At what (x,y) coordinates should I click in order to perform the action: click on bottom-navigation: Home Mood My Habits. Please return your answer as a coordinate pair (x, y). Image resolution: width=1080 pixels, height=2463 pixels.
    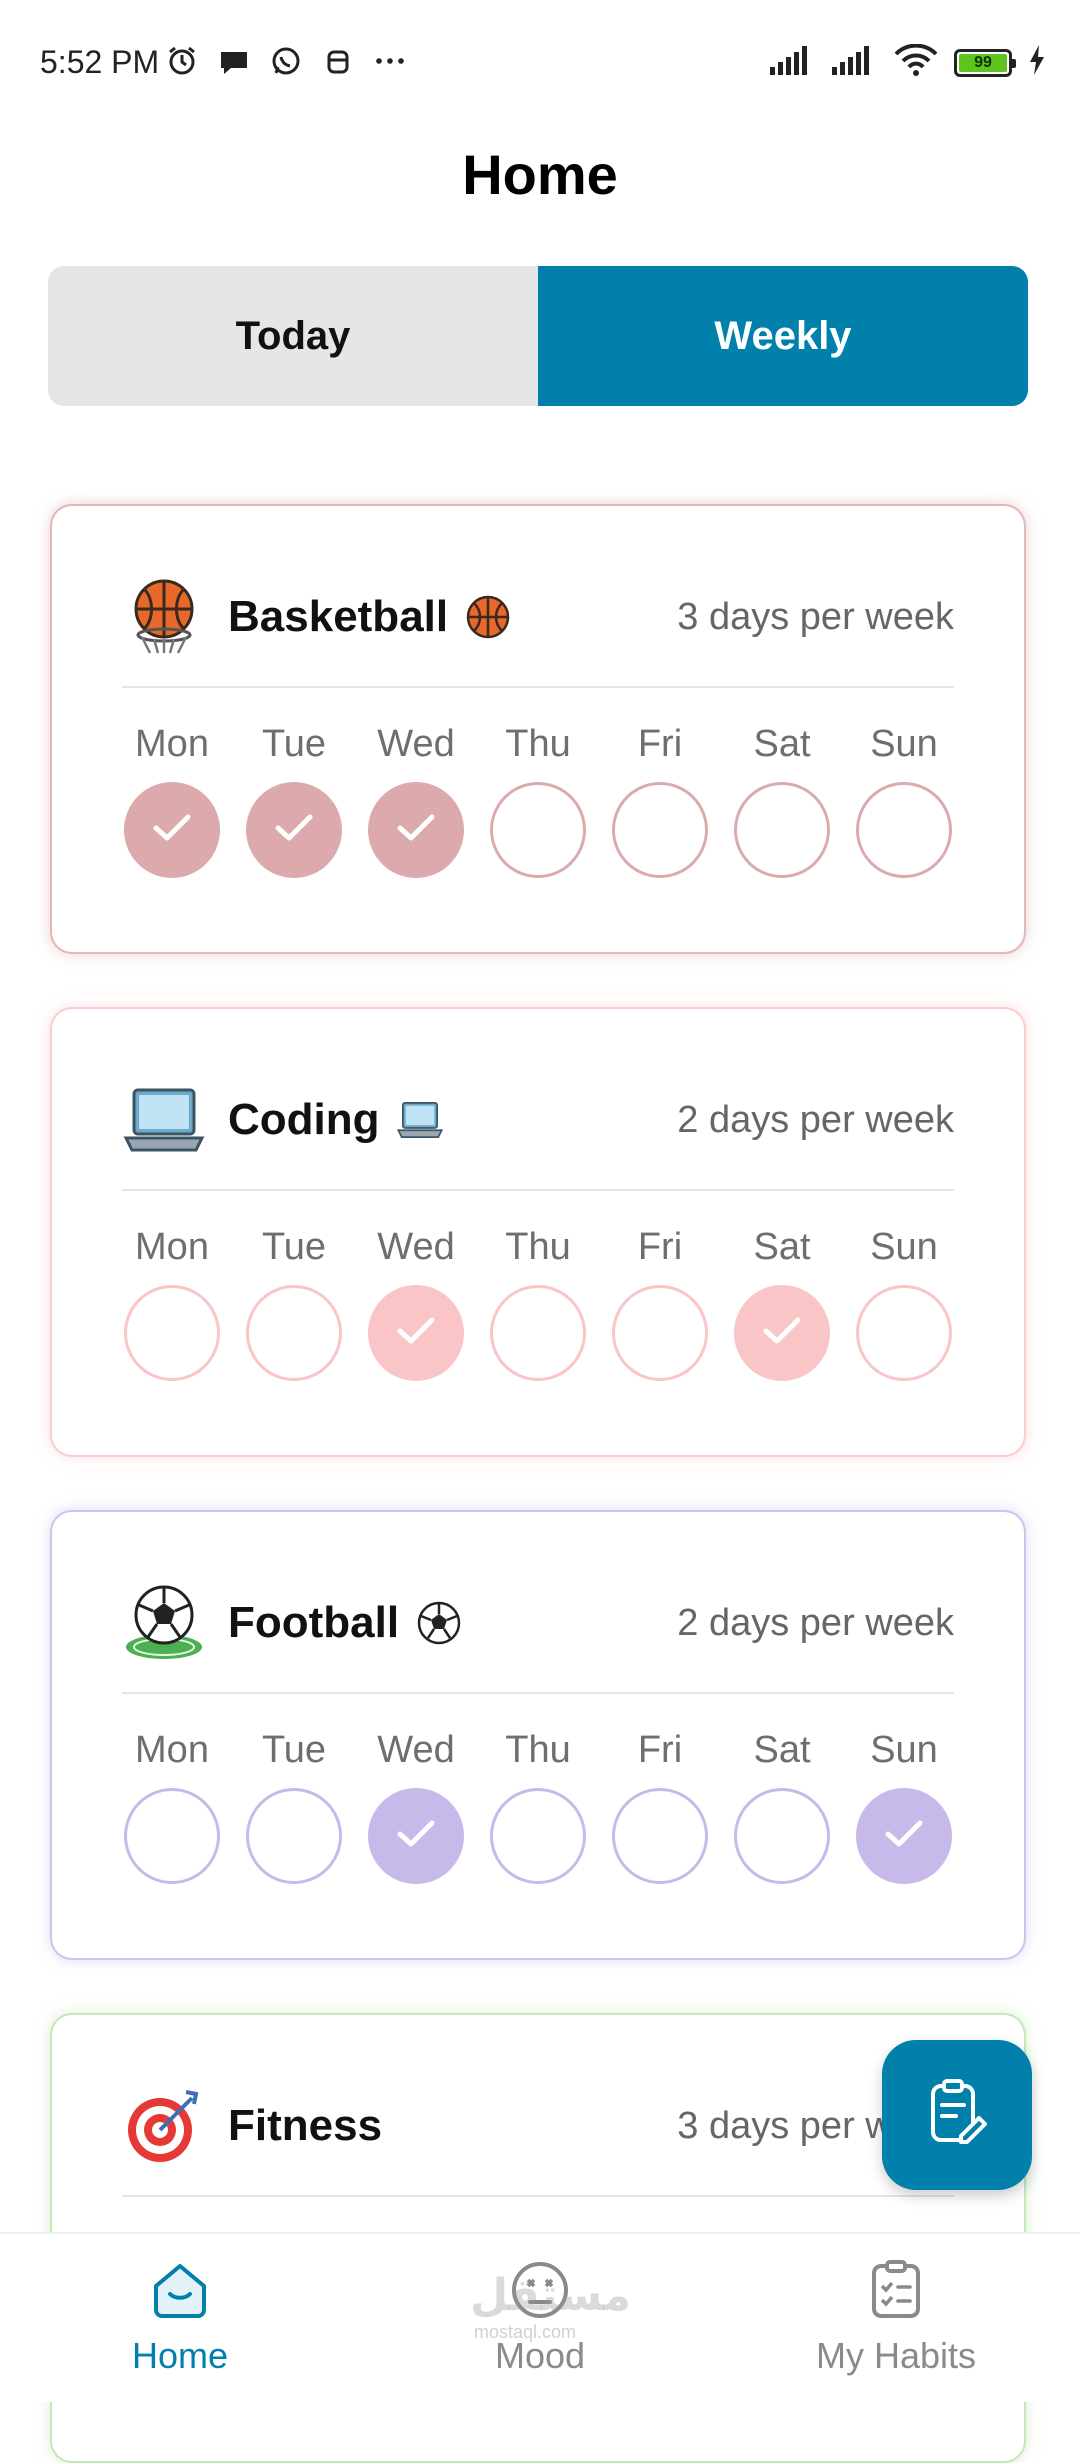
    Looking at the image, I should click on (540, 2317).